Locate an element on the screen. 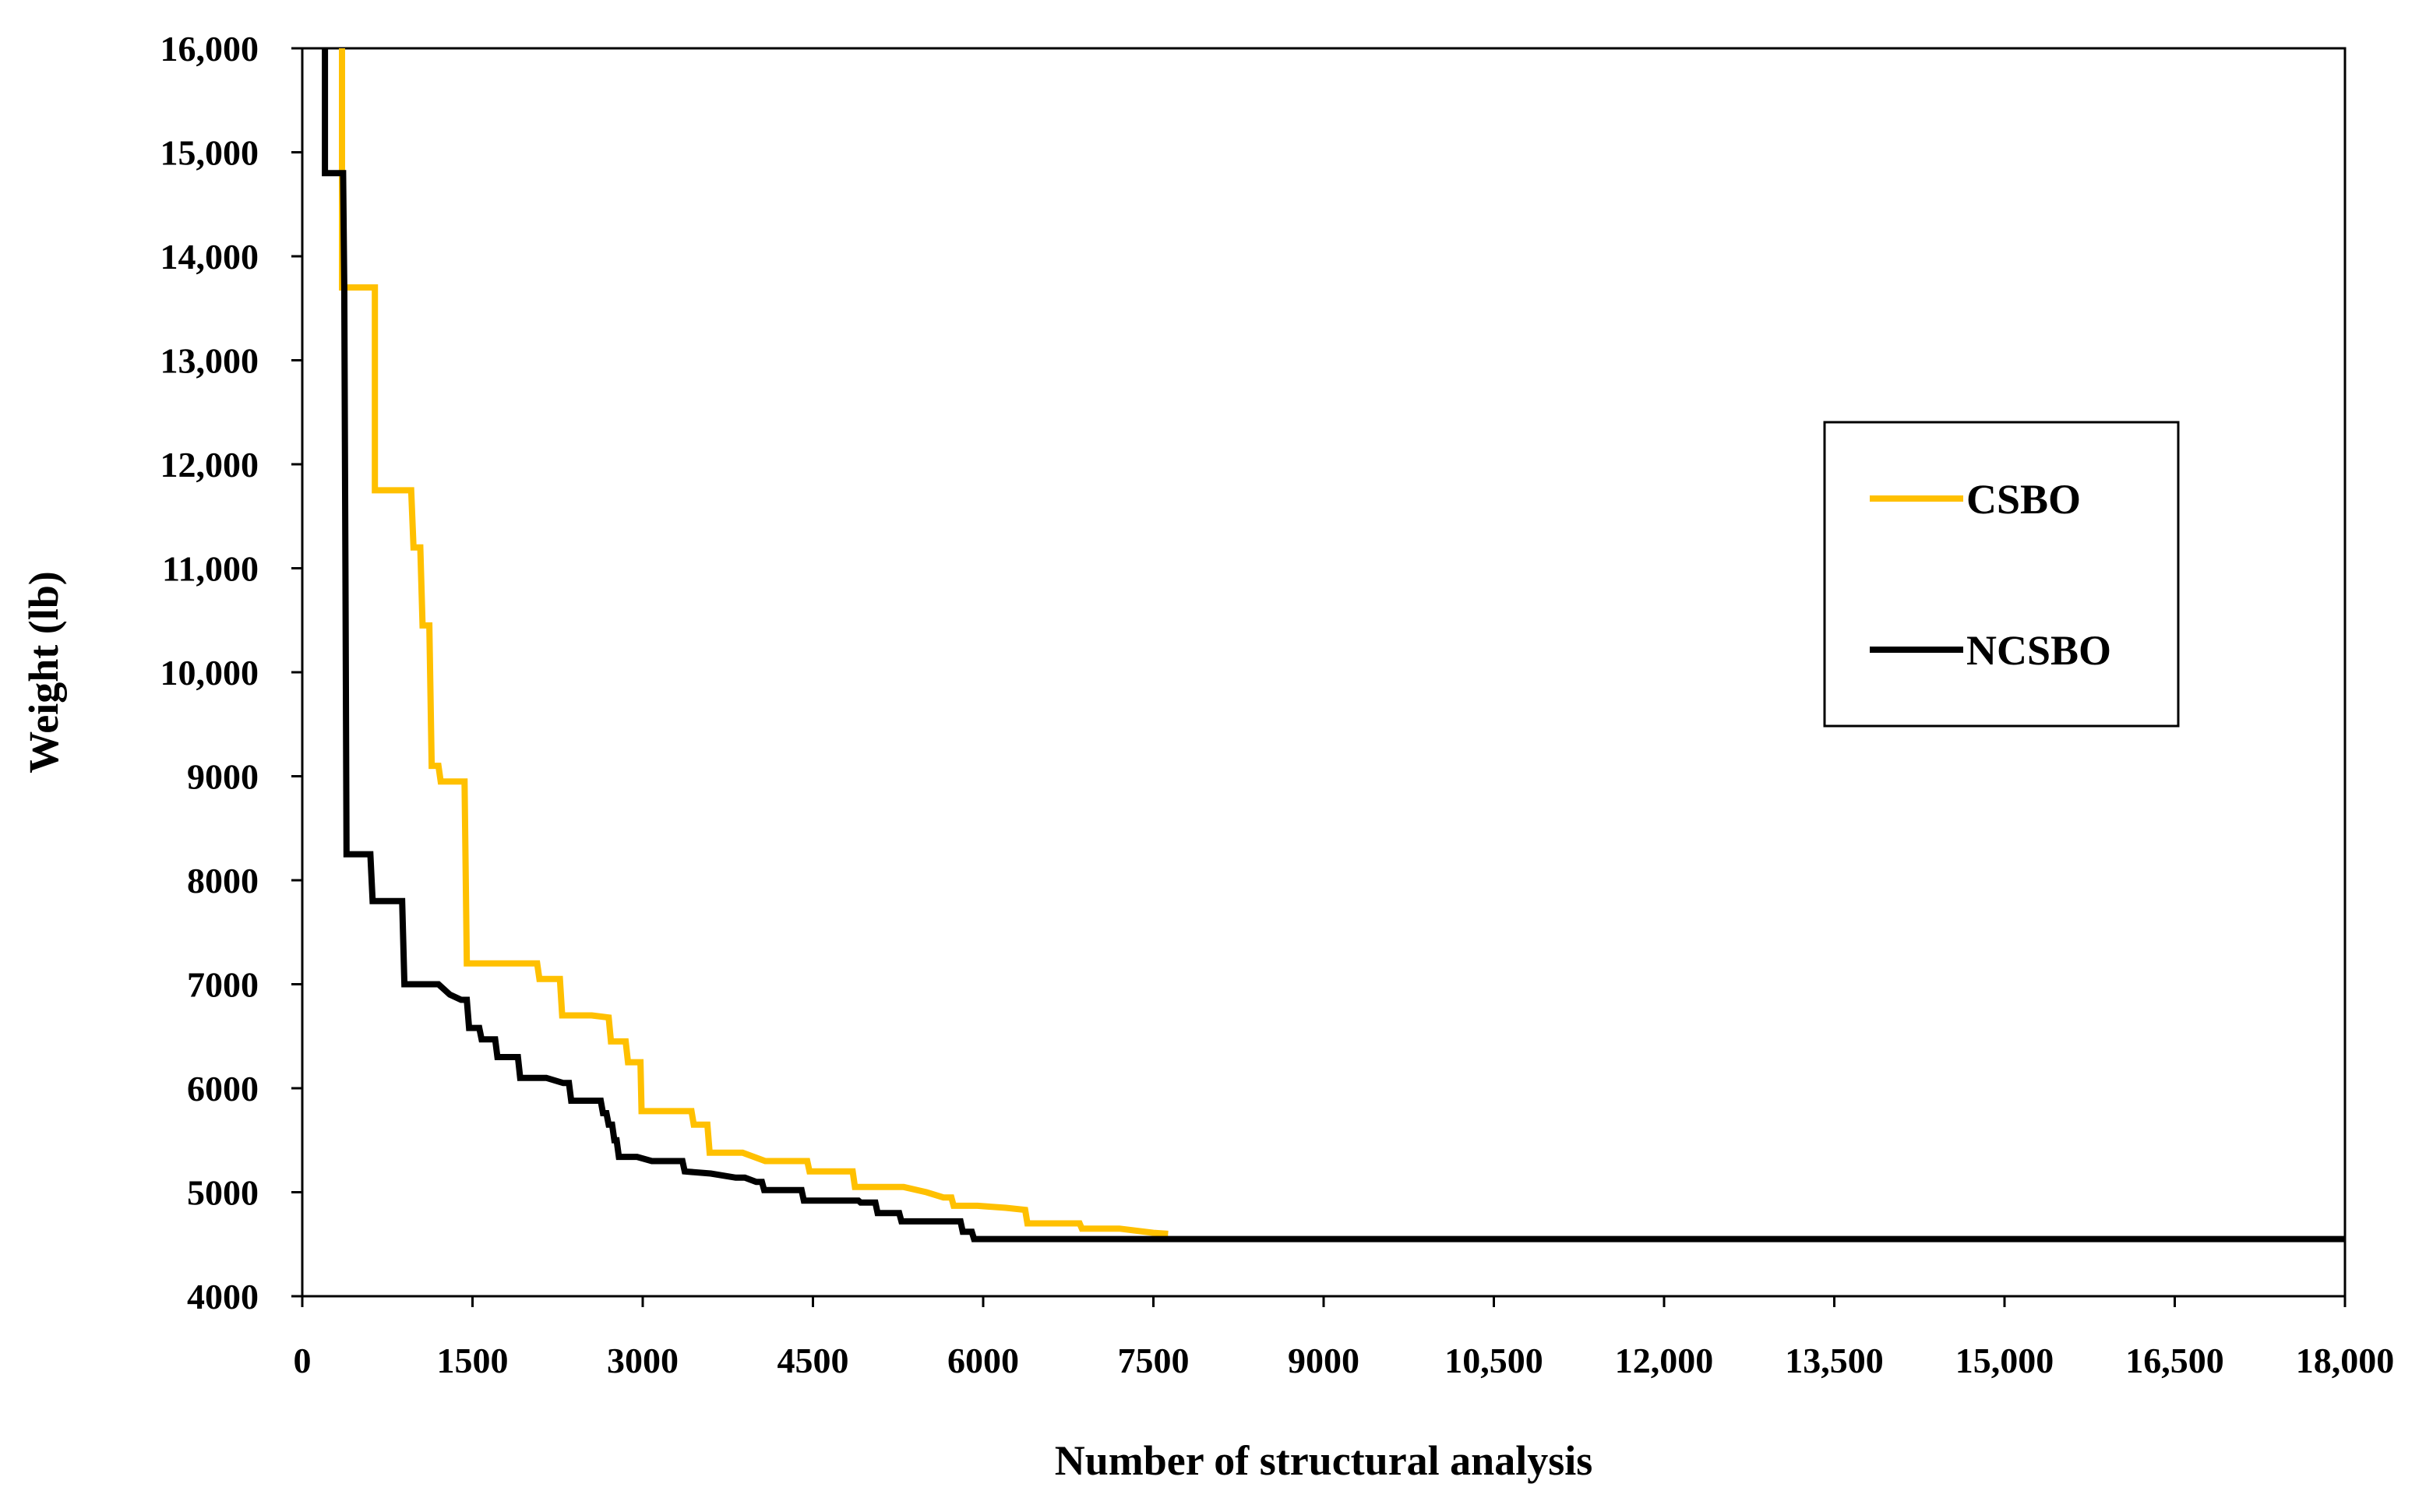 This screenshot has height=1512, width=2433. x-axis-title: Number of structural analysis is located at coordinates (1324, 1460).